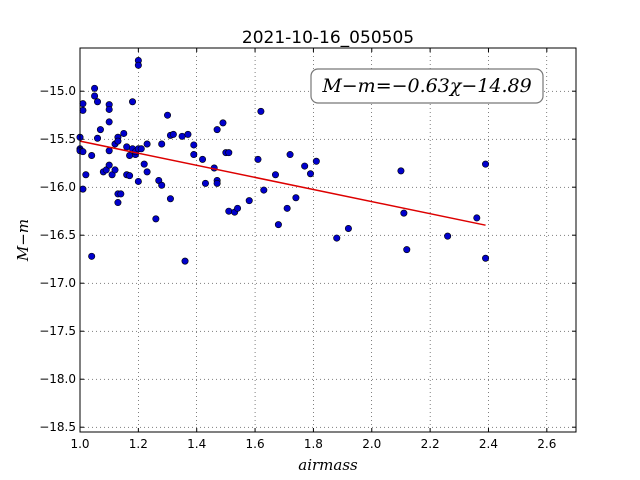  I want to click on x-axis-label: airmass, so click(328, 465).